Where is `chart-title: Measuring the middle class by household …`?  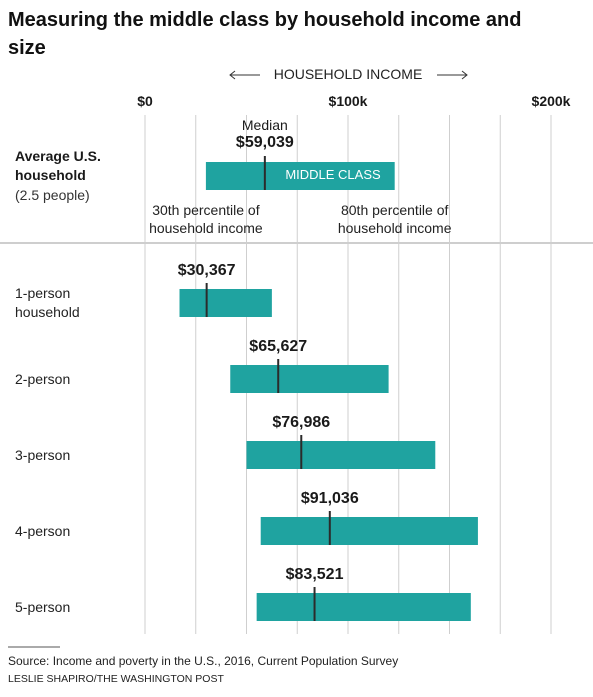 chart-title: Measuring the middle class by household … is located at coordinates (265, 34).